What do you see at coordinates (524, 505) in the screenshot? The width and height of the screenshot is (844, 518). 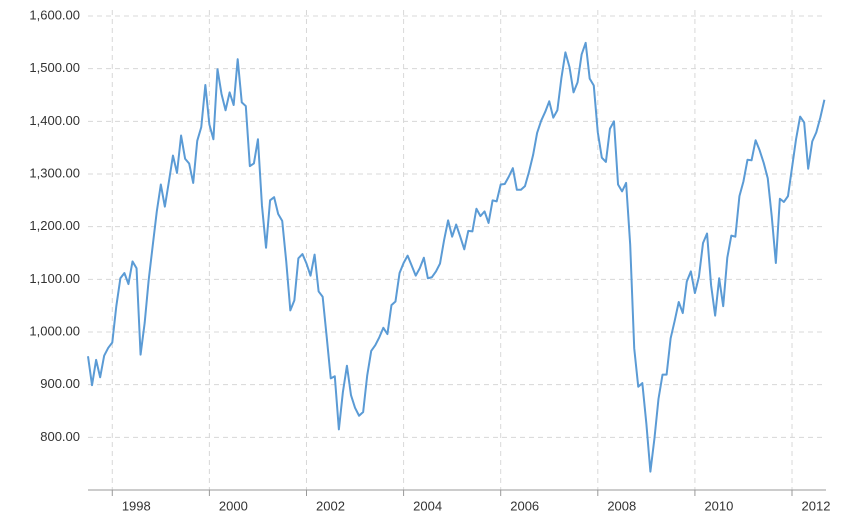 I see `x-tick-label: 2006` at bounding box center [524, 505].